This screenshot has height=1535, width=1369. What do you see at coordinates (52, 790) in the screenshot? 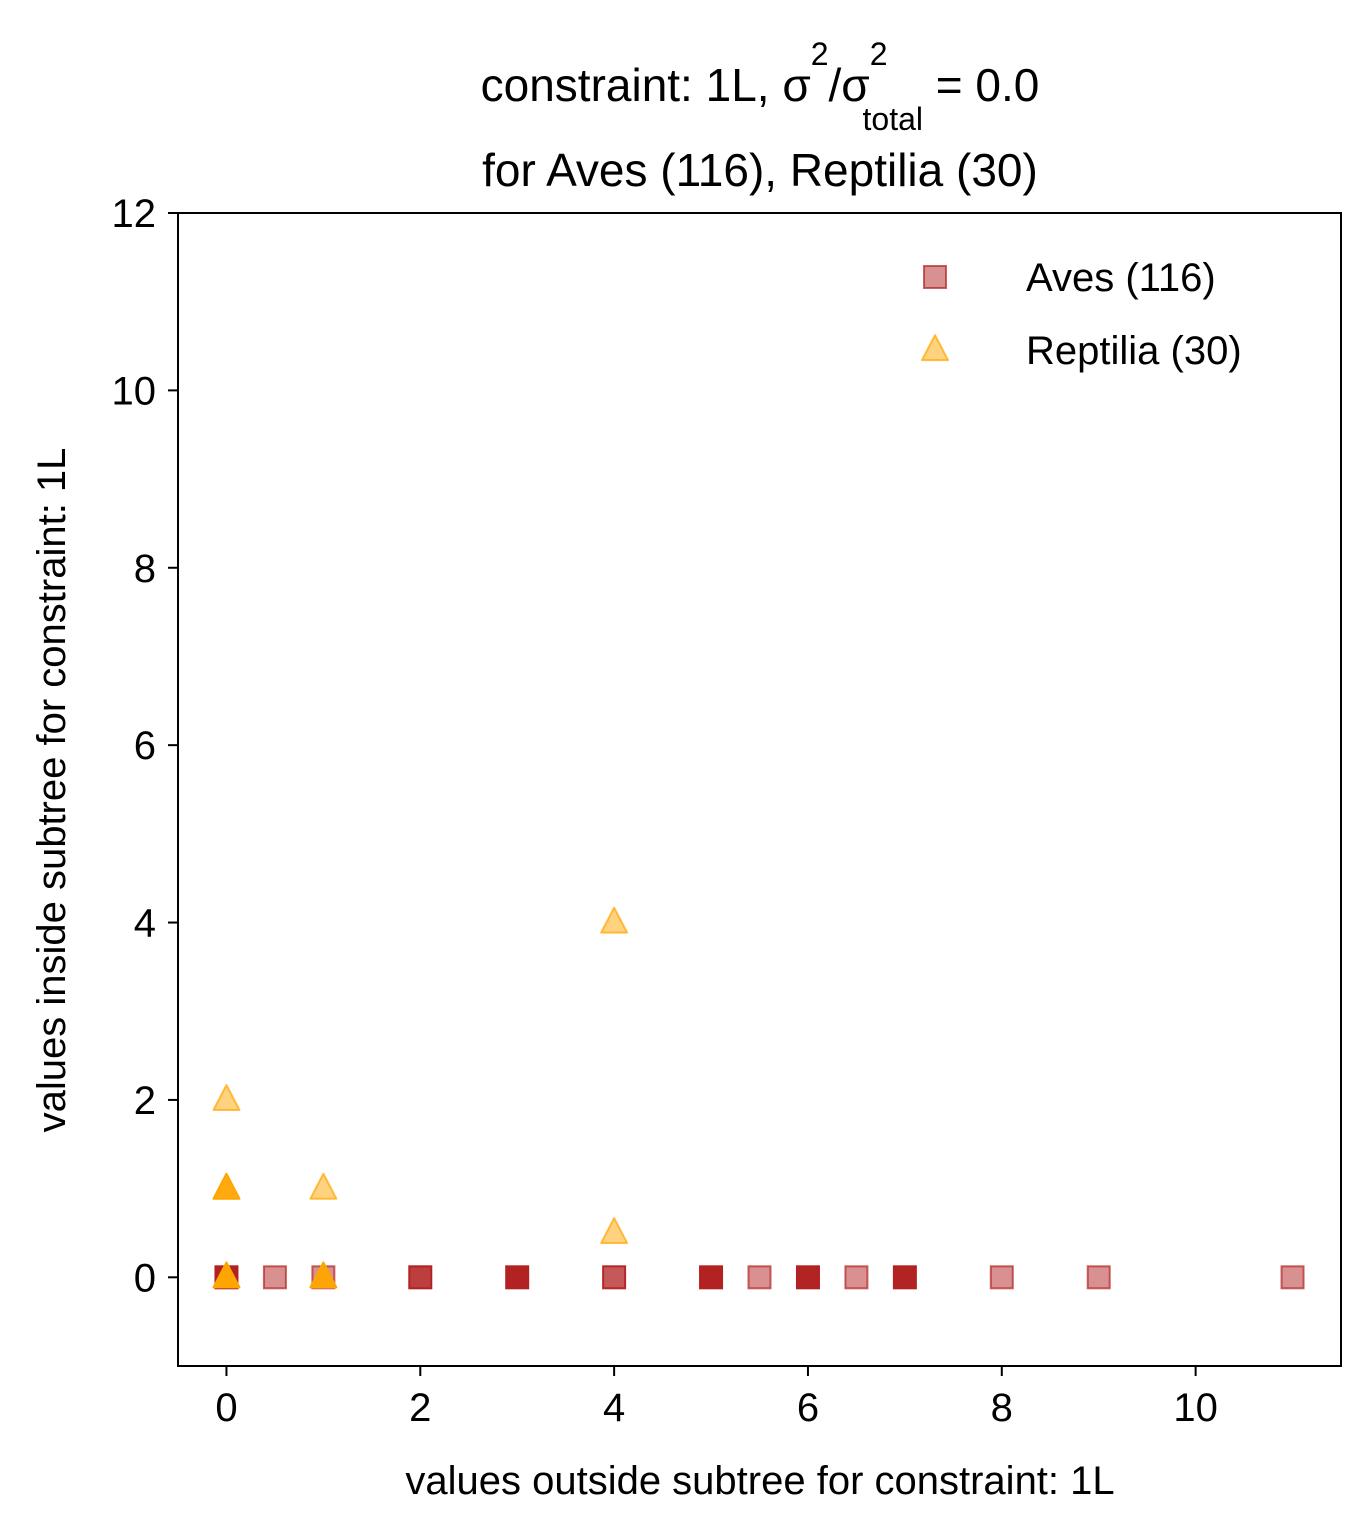
I see `y-axis-label: values inside subtree for constraint: 1L` at bounding box center [52, 790].